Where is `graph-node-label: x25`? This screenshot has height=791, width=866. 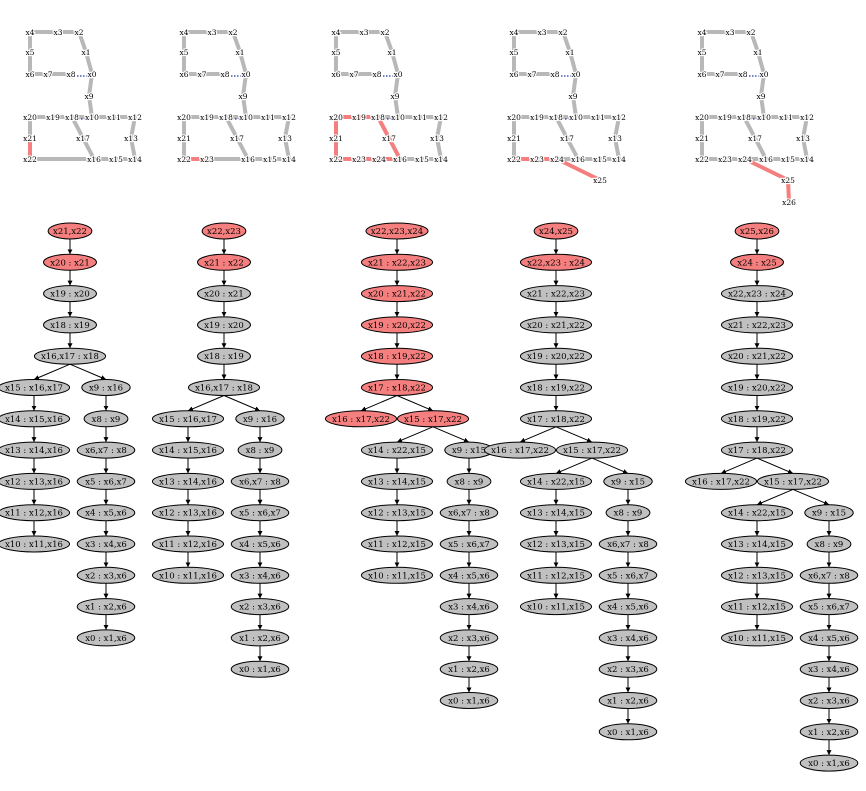 graph-node-label: x25 is located at coordinates (788, 180).